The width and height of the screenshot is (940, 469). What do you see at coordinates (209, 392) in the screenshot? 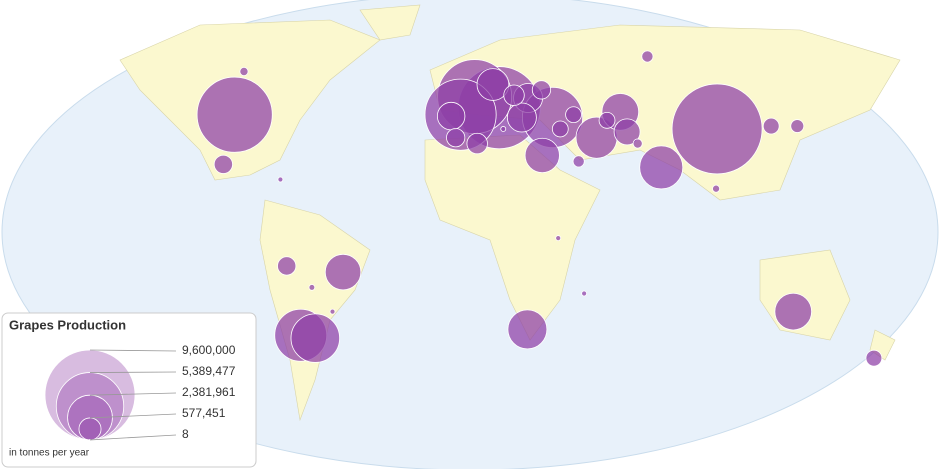
I see `legend-label: 2,381,961` at bounding box center [209, 392].